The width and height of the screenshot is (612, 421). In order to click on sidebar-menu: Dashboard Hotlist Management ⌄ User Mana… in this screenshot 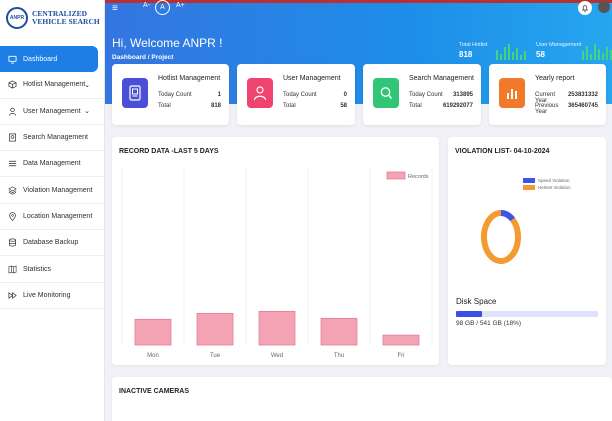, I will do `click(52, 177)`.